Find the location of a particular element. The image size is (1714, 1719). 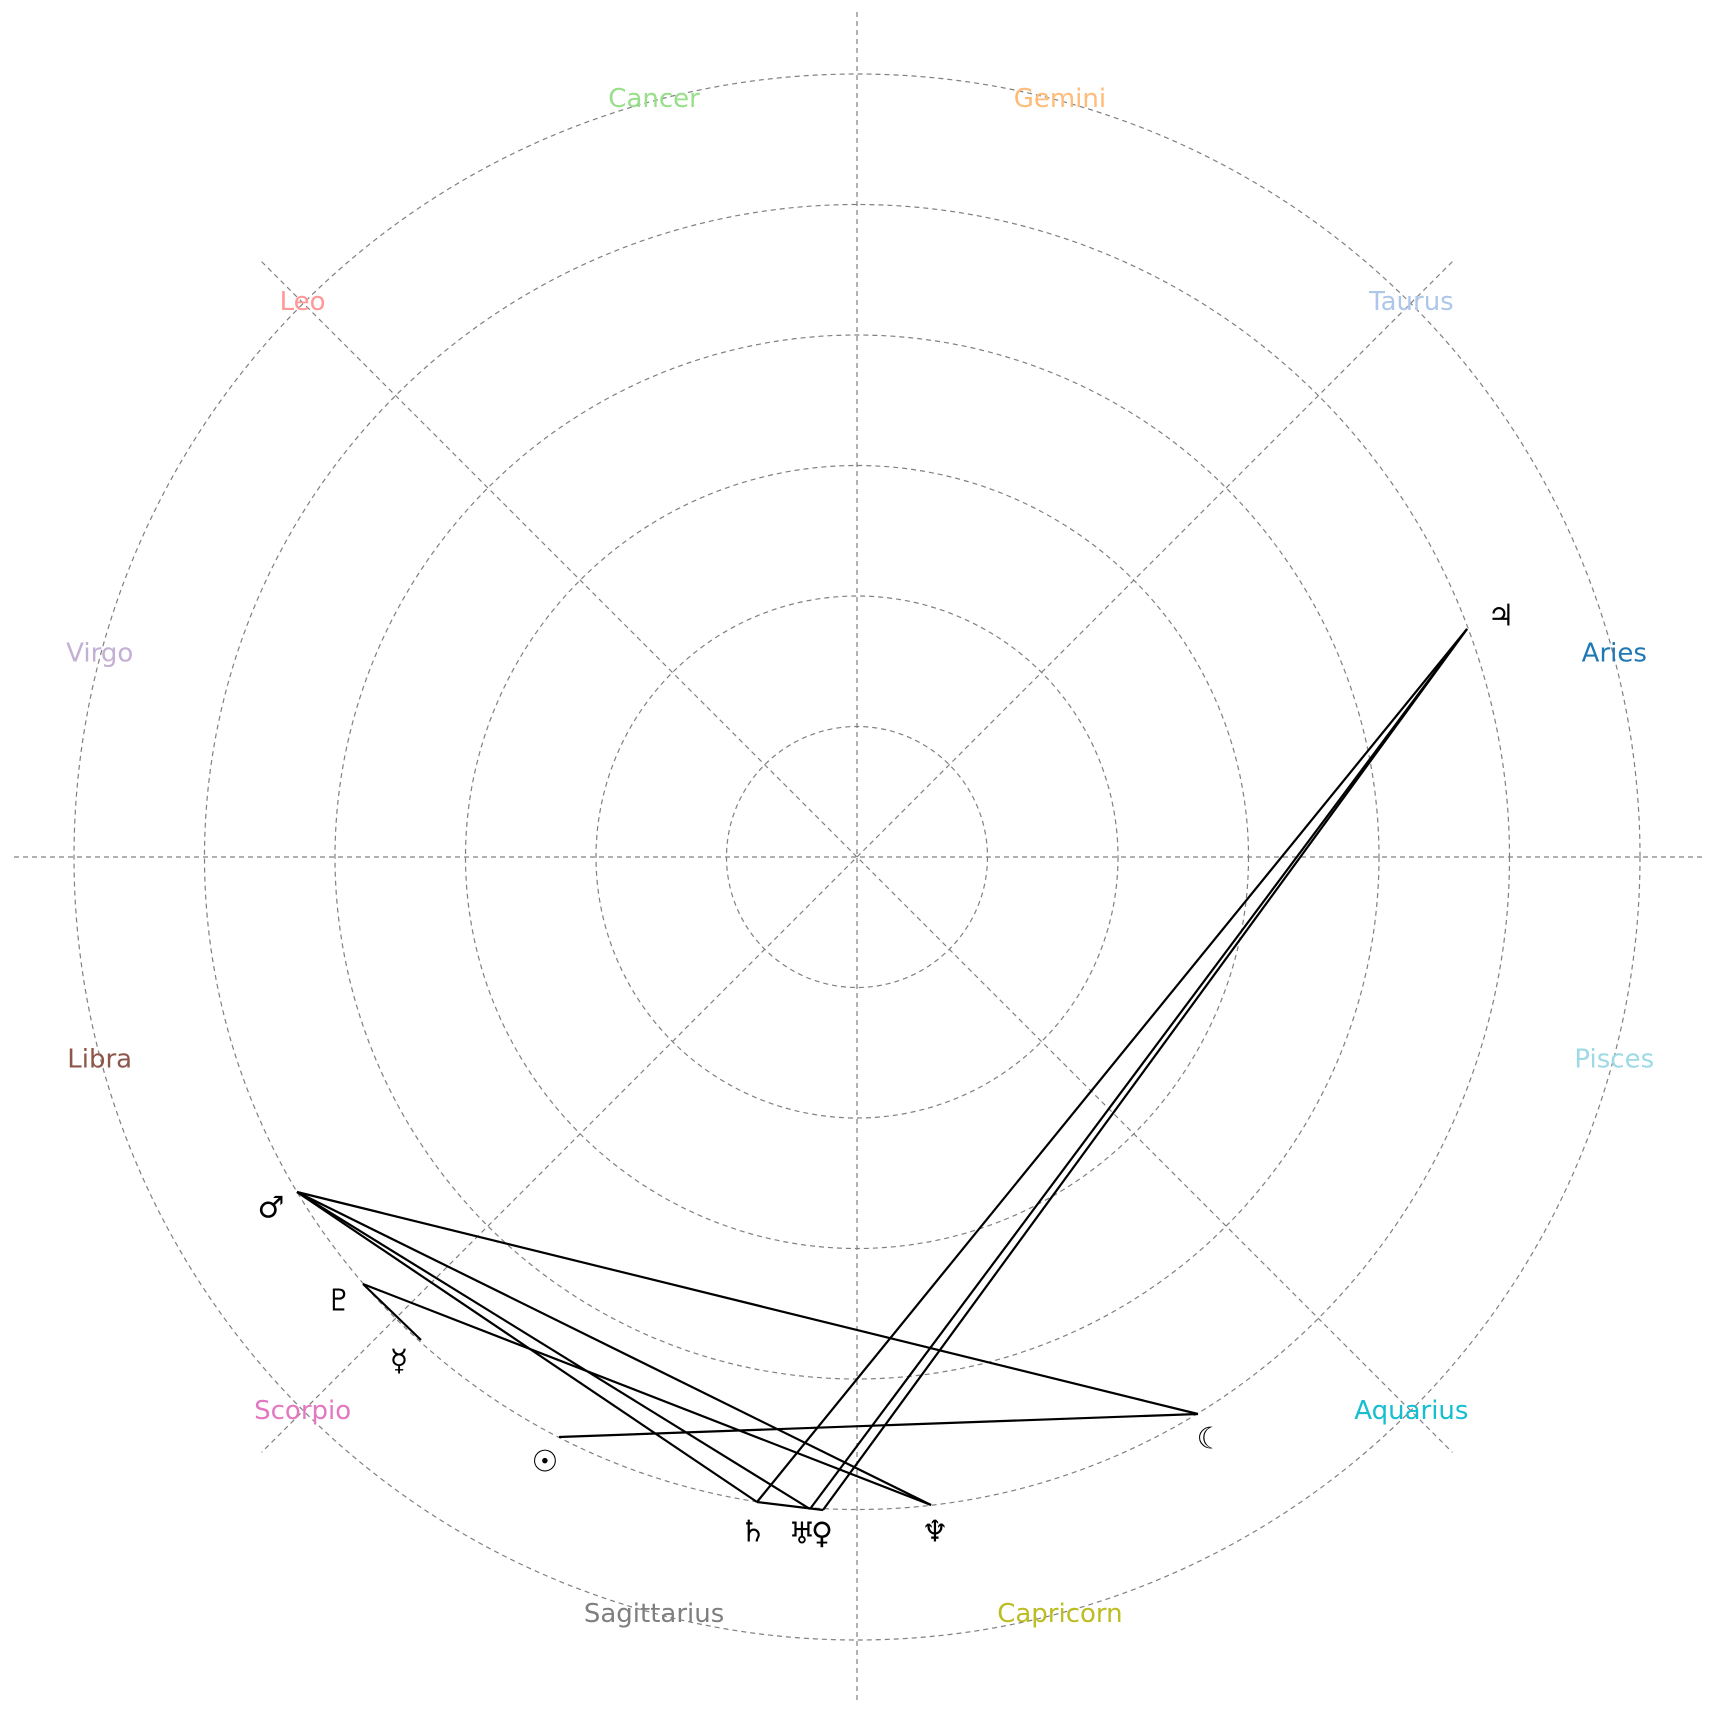

aspect-line-mars-neptune is located at coordinates (614, 1348).